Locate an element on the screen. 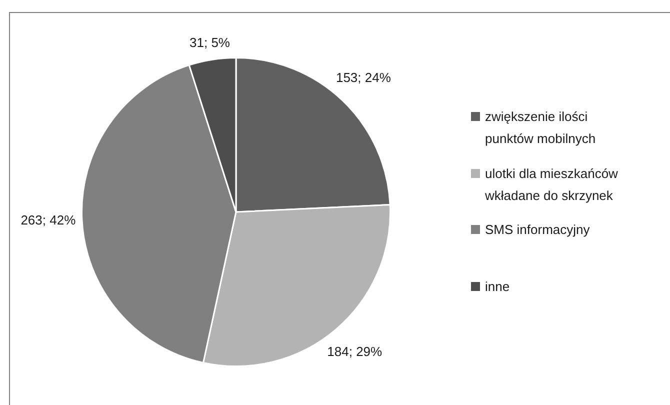 The image size is (670, 405). data-label: 263; 42% is located at coordinates (48, 220).